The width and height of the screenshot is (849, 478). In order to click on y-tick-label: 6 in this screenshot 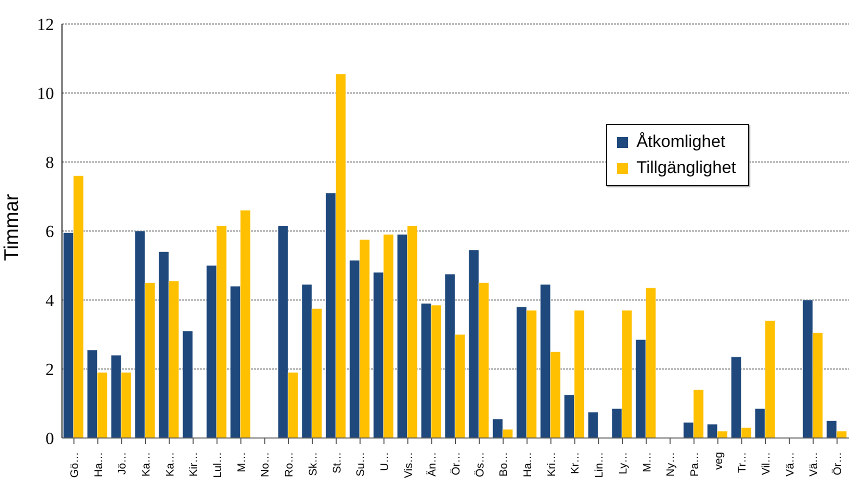, I will do `click(50, 232)`.